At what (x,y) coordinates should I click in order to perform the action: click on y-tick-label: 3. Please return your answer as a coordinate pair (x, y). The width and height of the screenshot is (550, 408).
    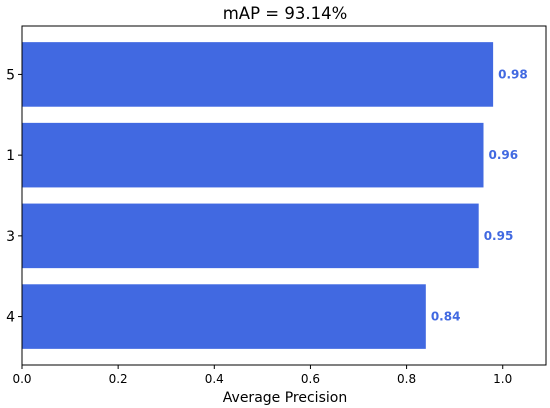
    Looking at the image, I should click on (10, 237).